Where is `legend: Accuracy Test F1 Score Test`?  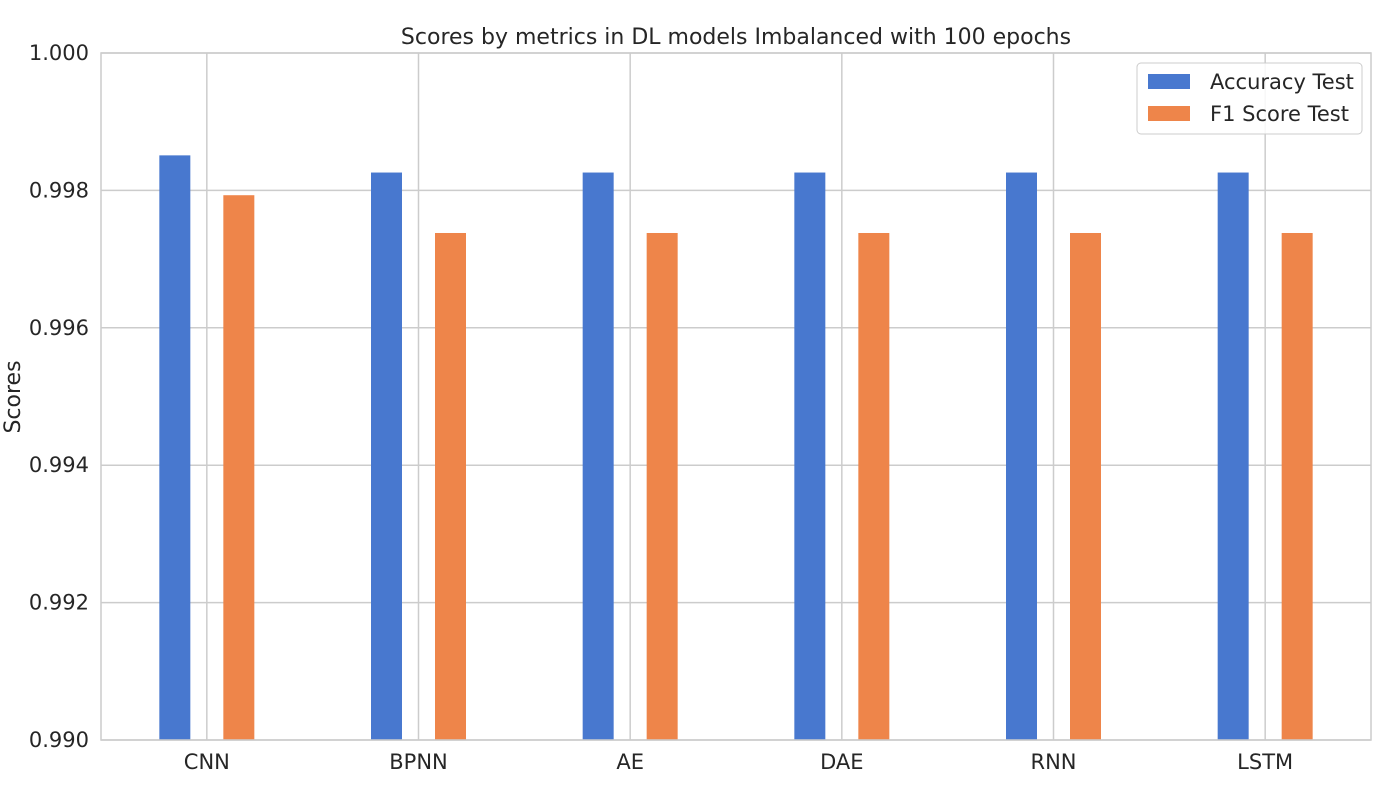 legend: Accuracy Test F1 Score Test is located at coordinates (1249, 98).